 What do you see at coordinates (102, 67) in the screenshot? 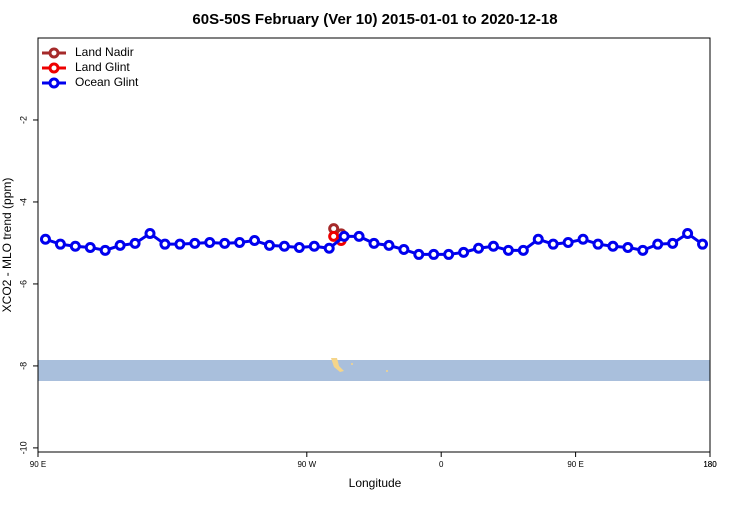
I see `legend-label: Land Glint` at bounding box center [102, 67].